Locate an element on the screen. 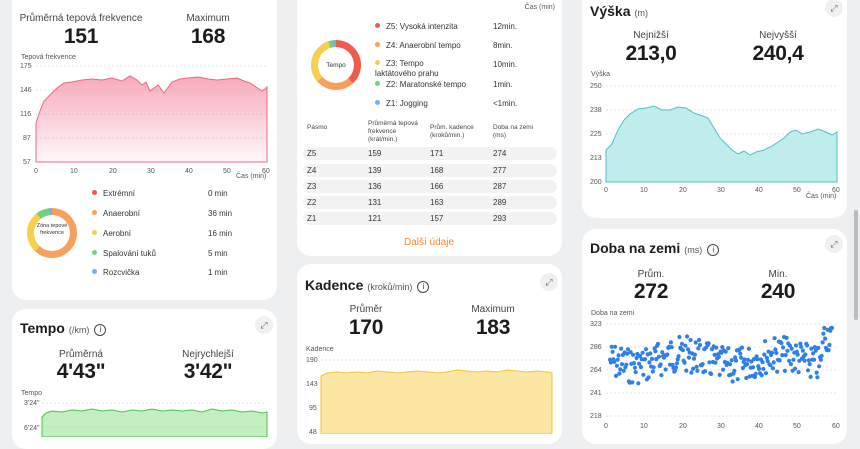  table-cell: Z1 is located at coordinates (312, 218).